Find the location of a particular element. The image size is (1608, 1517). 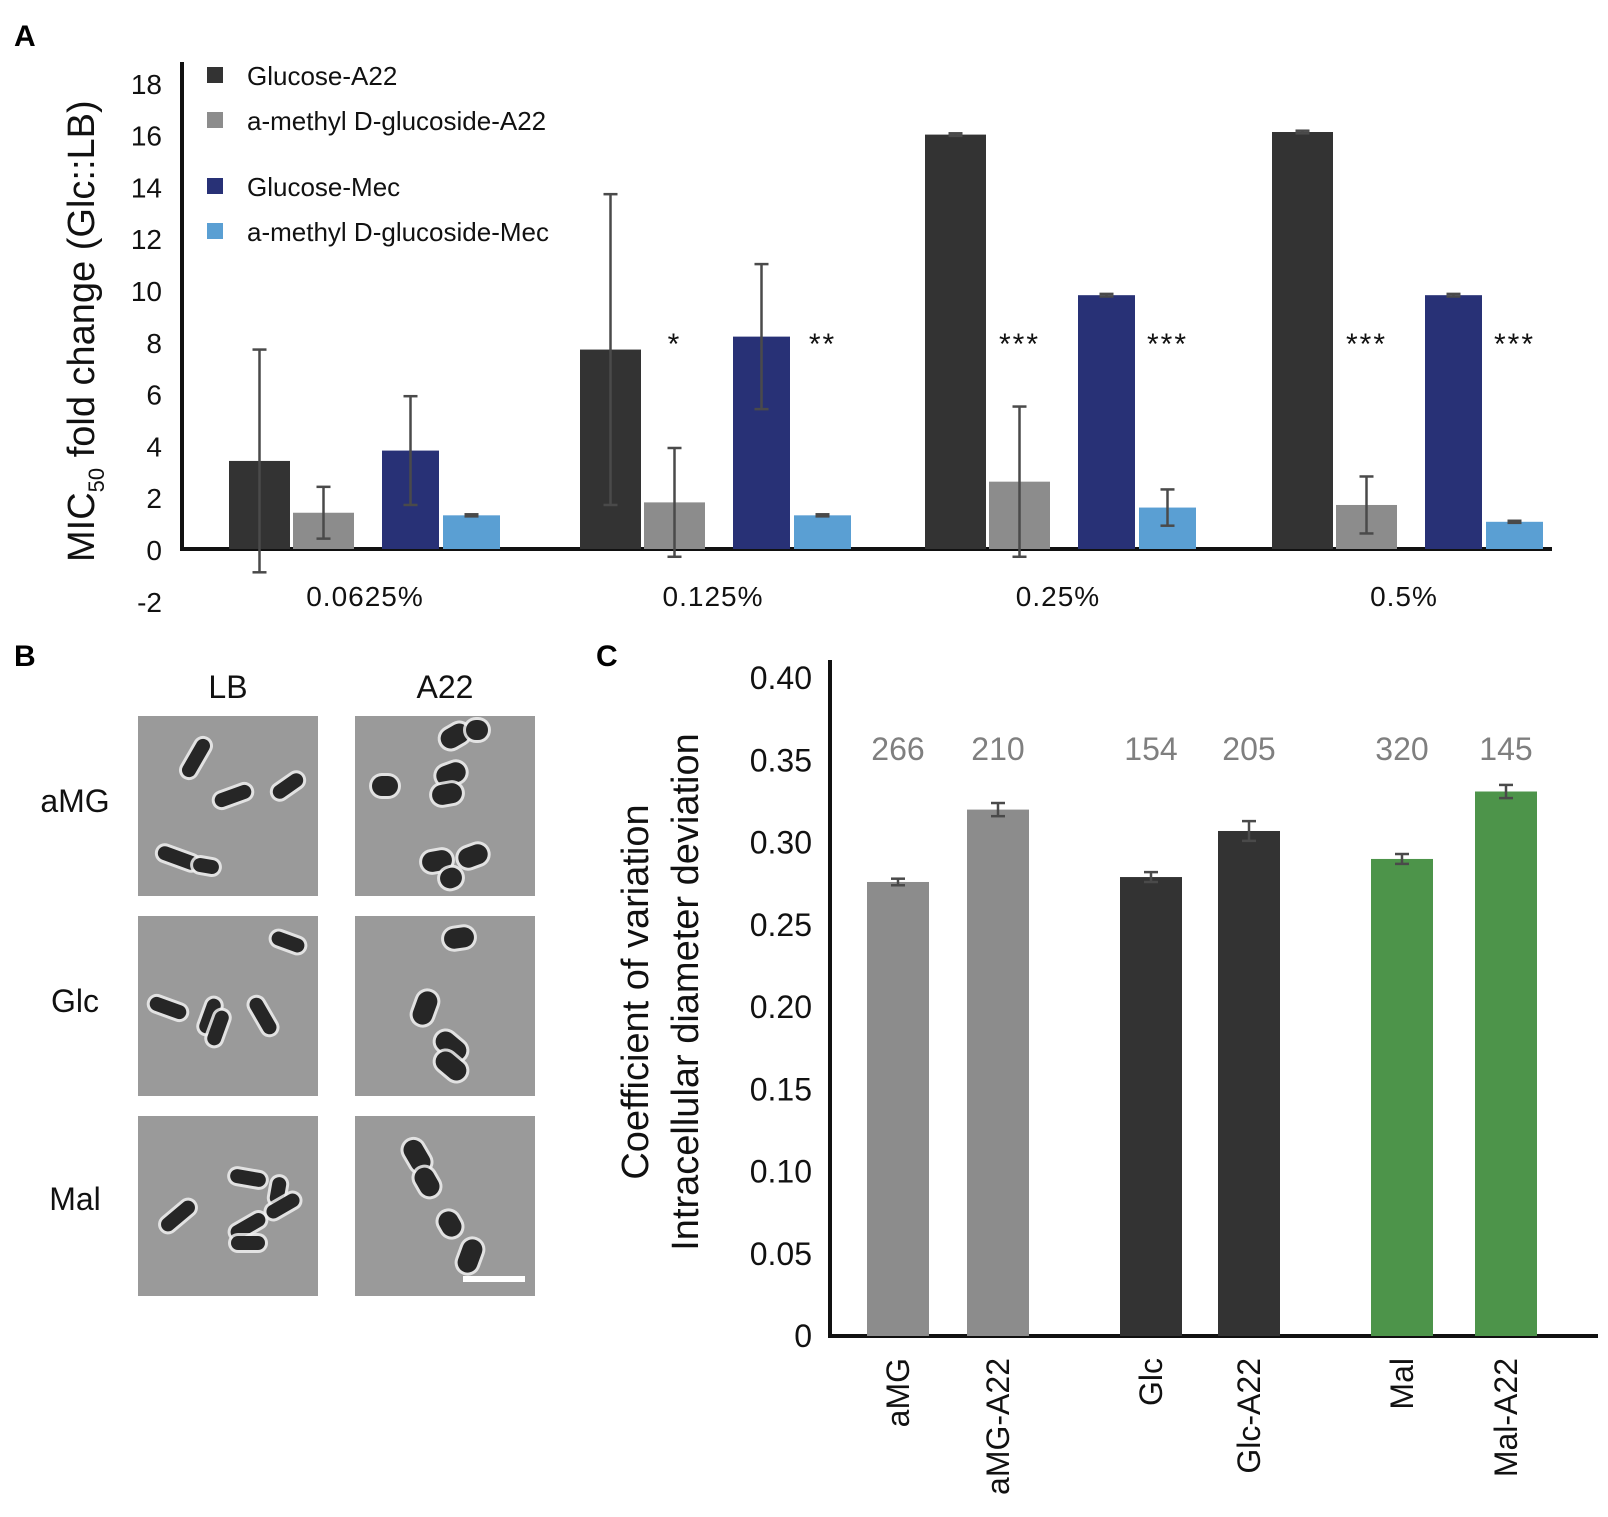

panel-label-b: B is located at coordinates (25, 656).